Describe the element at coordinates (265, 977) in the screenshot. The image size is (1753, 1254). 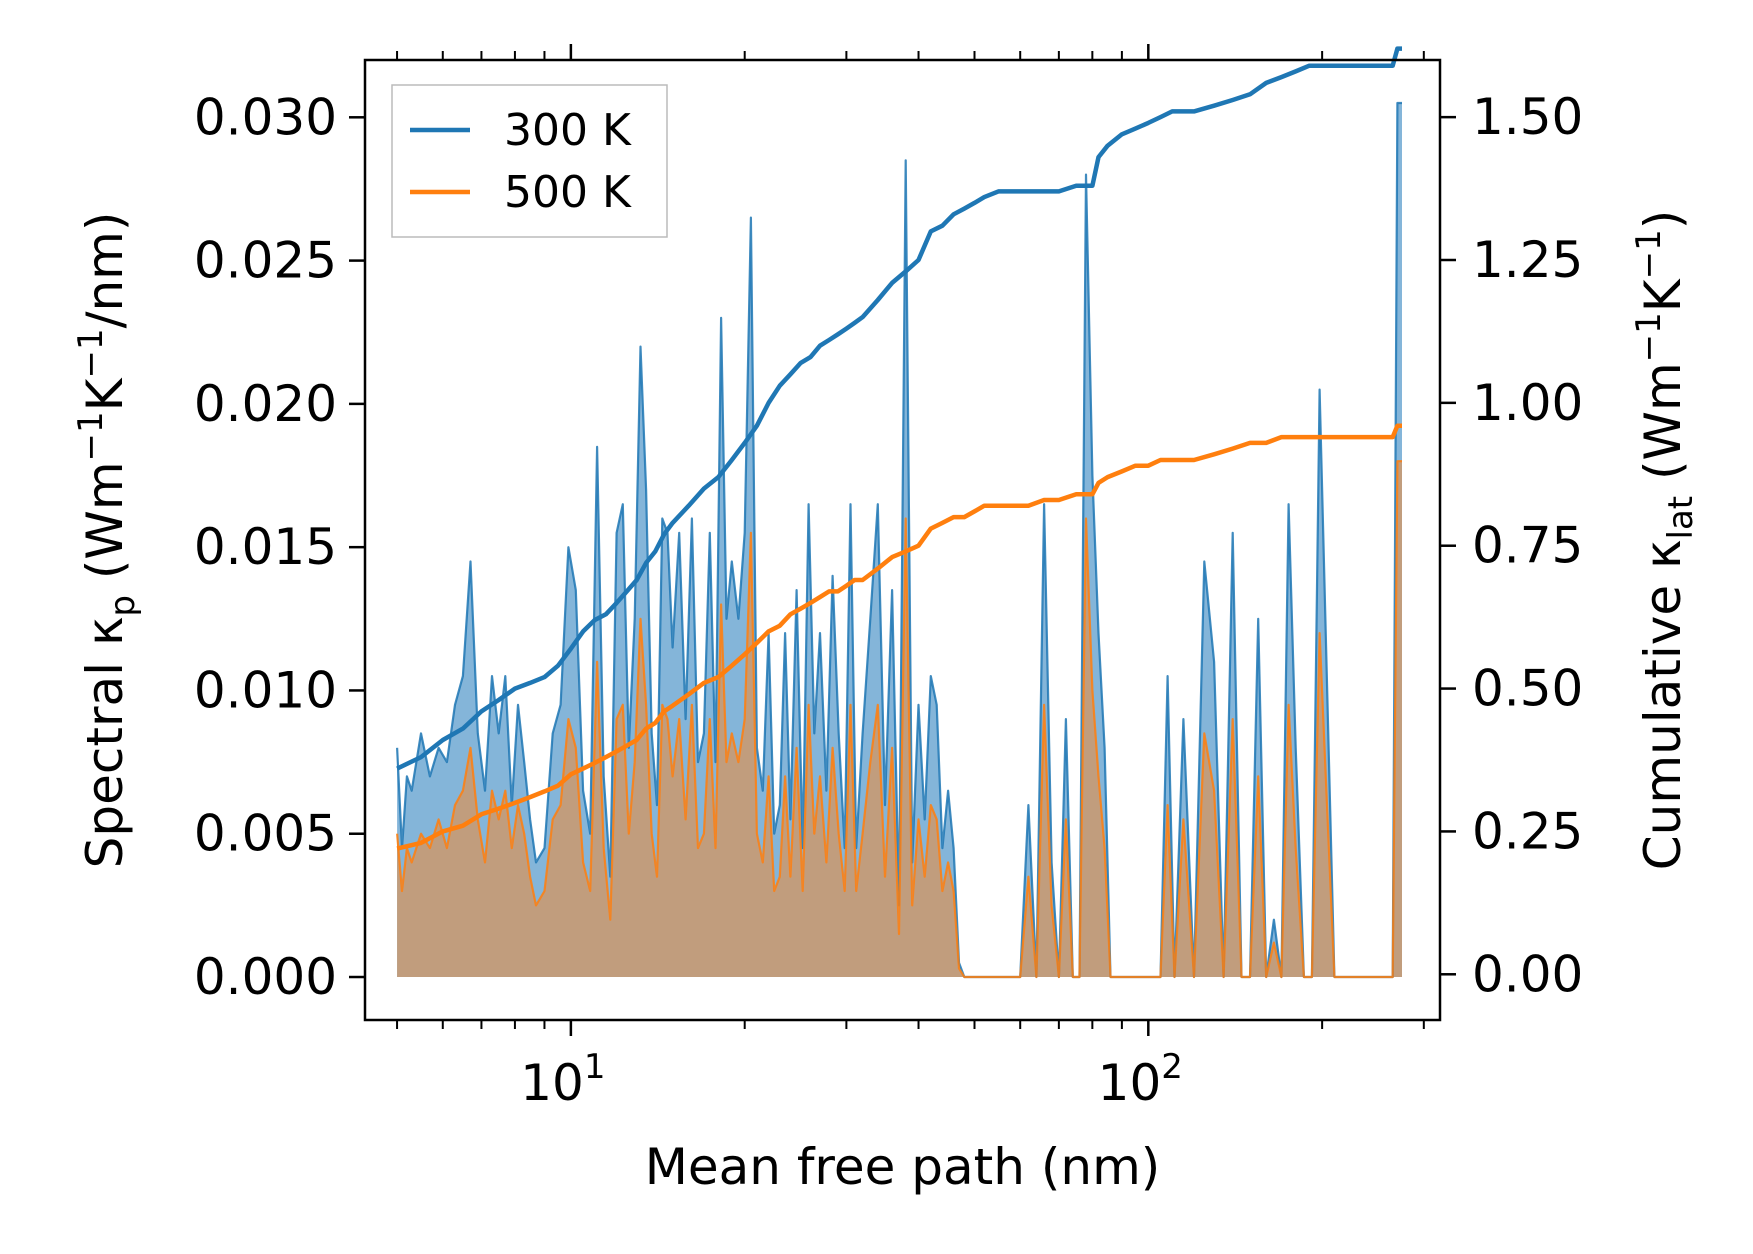
I see `y-tick-label-0: 0.000` at that location.